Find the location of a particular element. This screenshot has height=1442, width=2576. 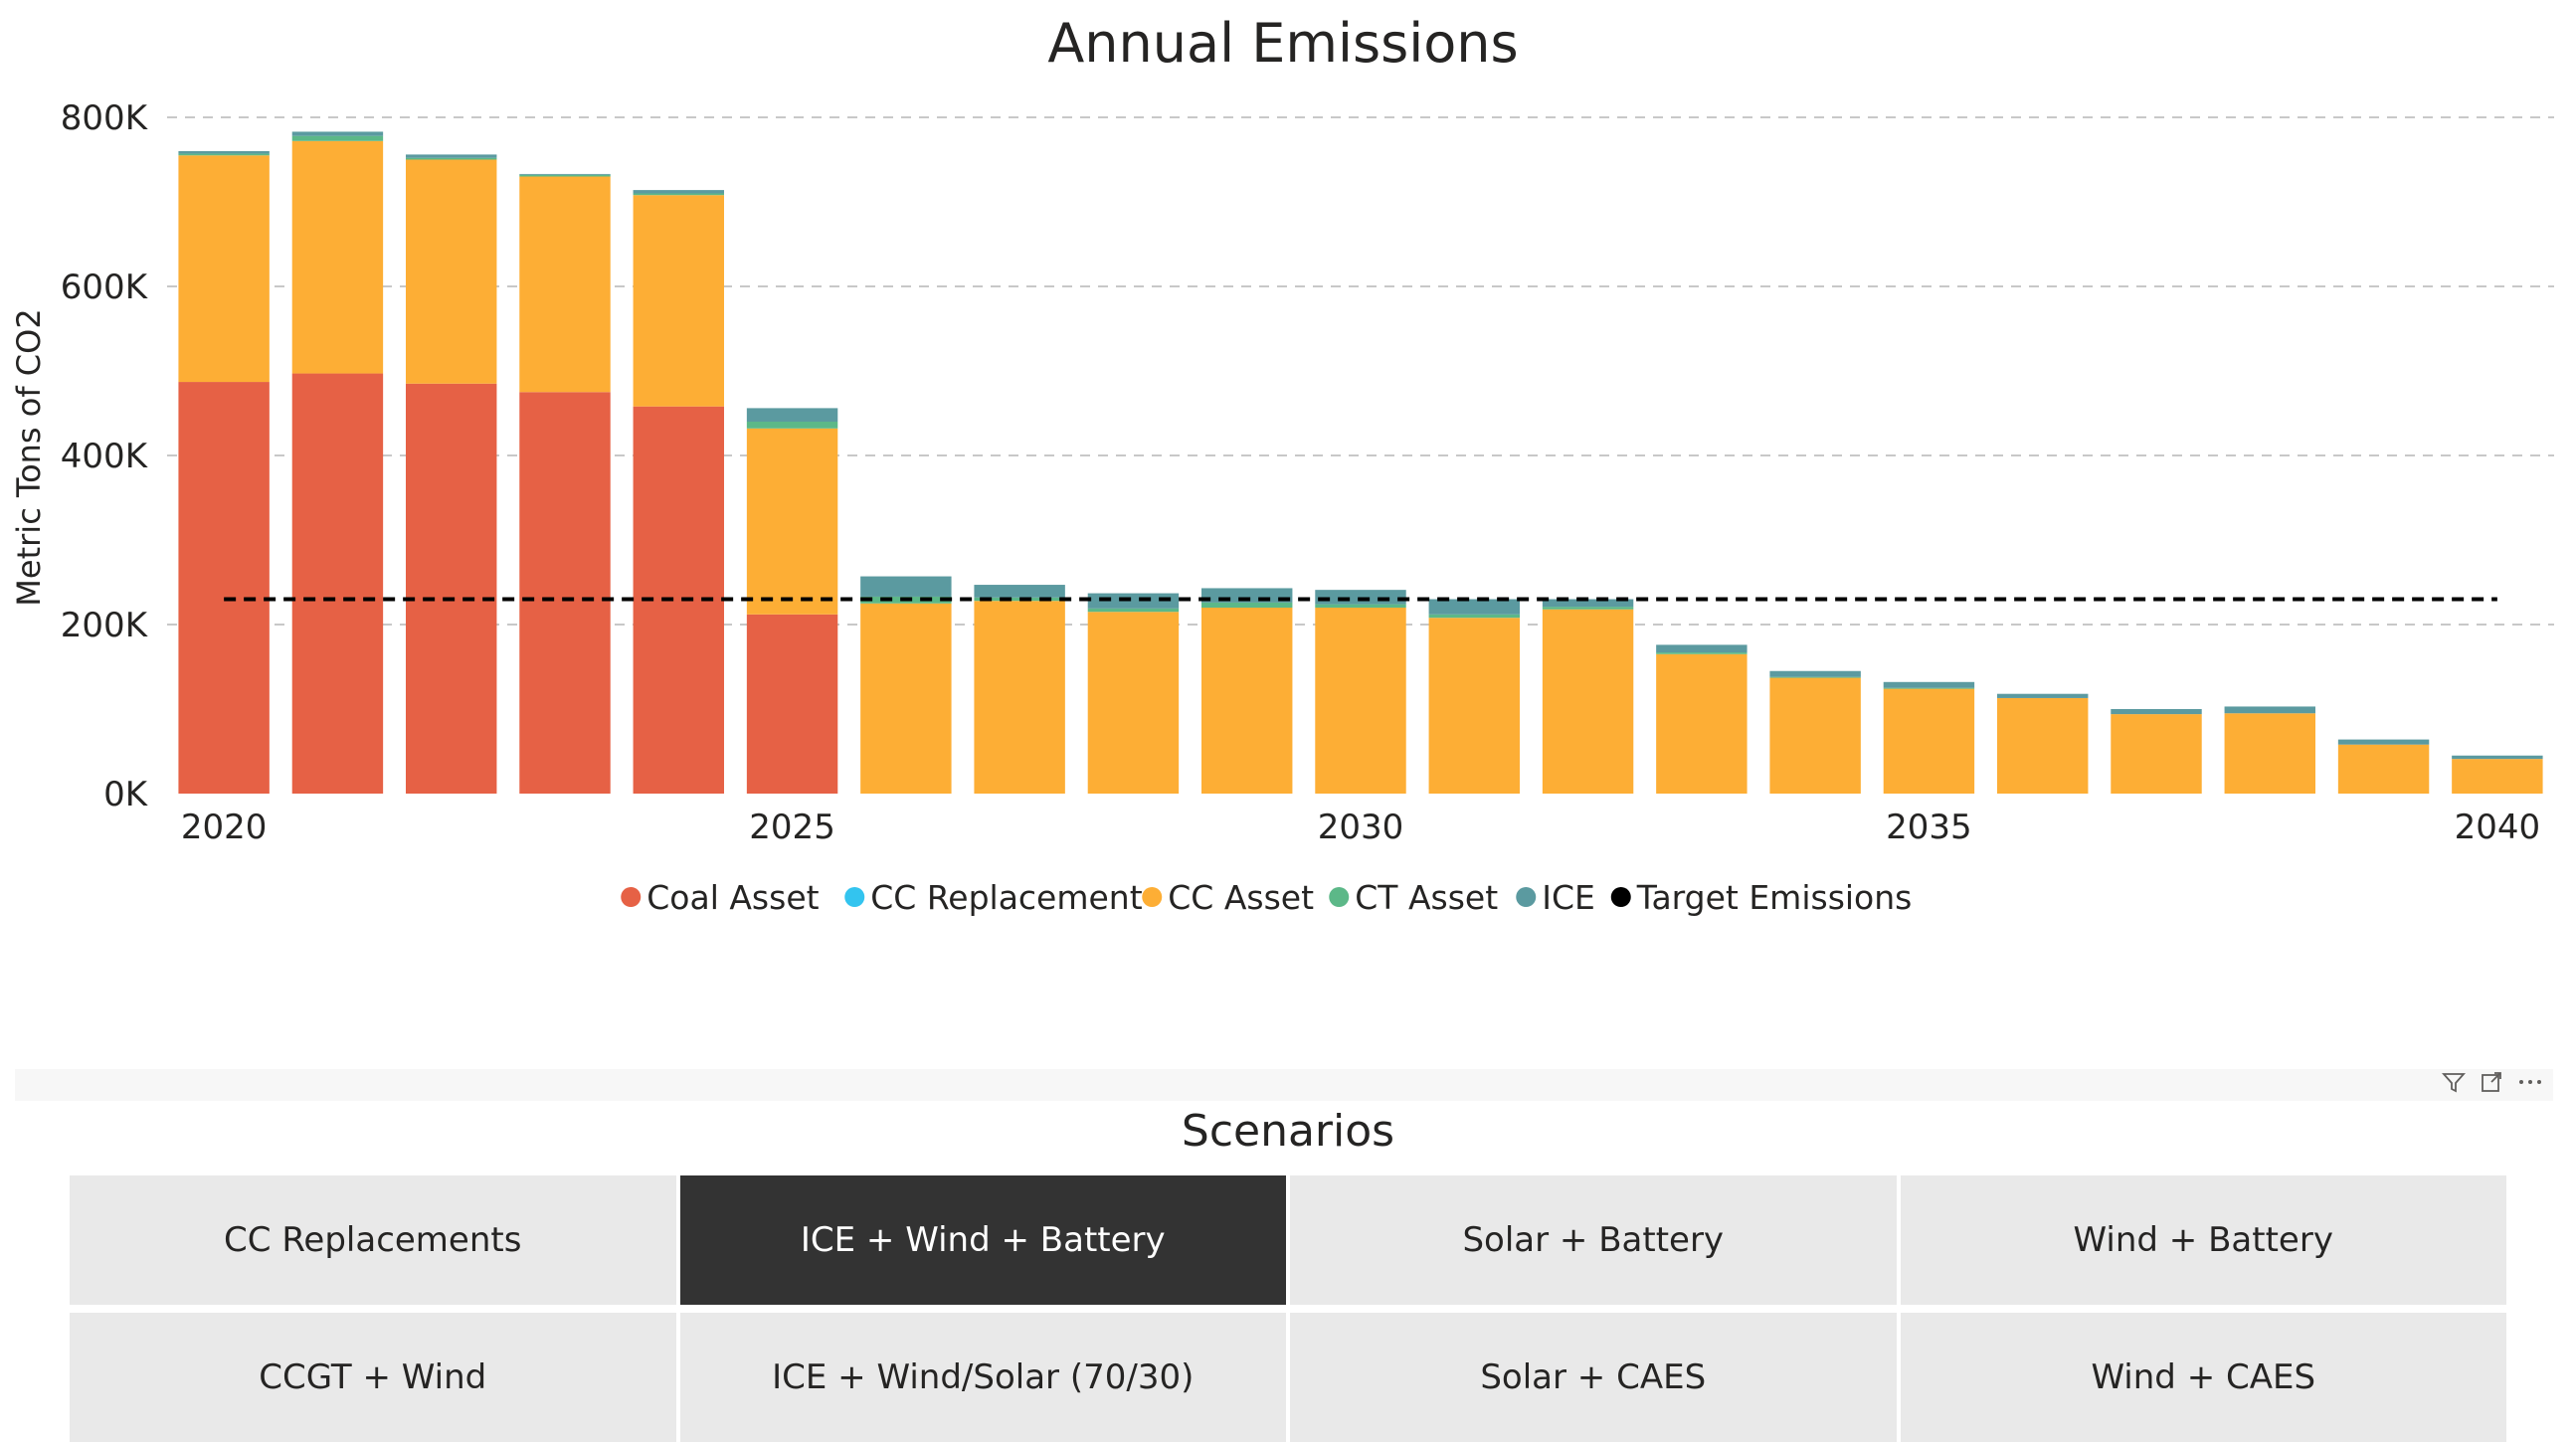

y-tick-label: 0K is located at coordinates (126, 795).